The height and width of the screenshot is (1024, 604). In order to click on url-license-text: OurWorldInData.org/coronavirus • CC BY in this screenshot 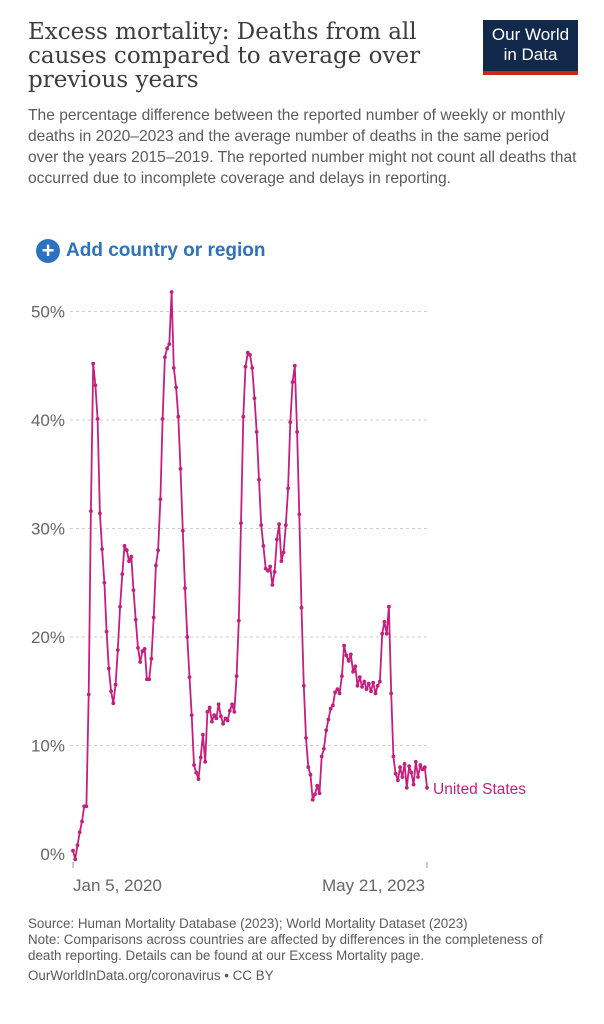, I will do `click(151, 975)`.